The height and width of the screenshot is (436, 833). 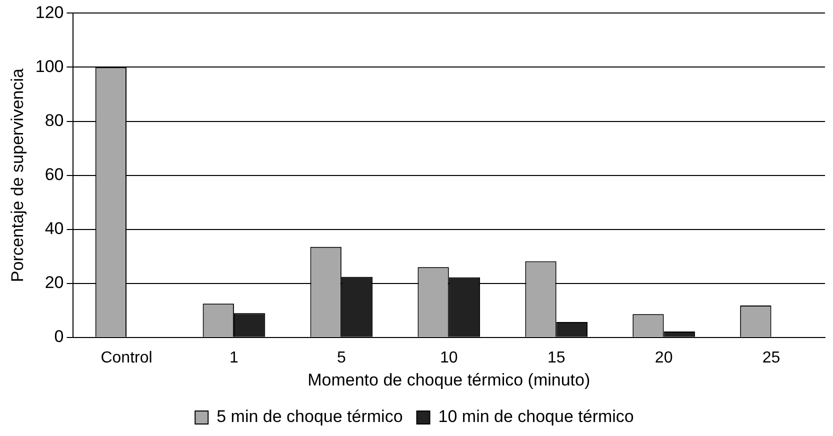 What do you see at coordinates (556, 357) in the screenshot?
I see `x-tick-label: 15` at bounding box center [556, 357].